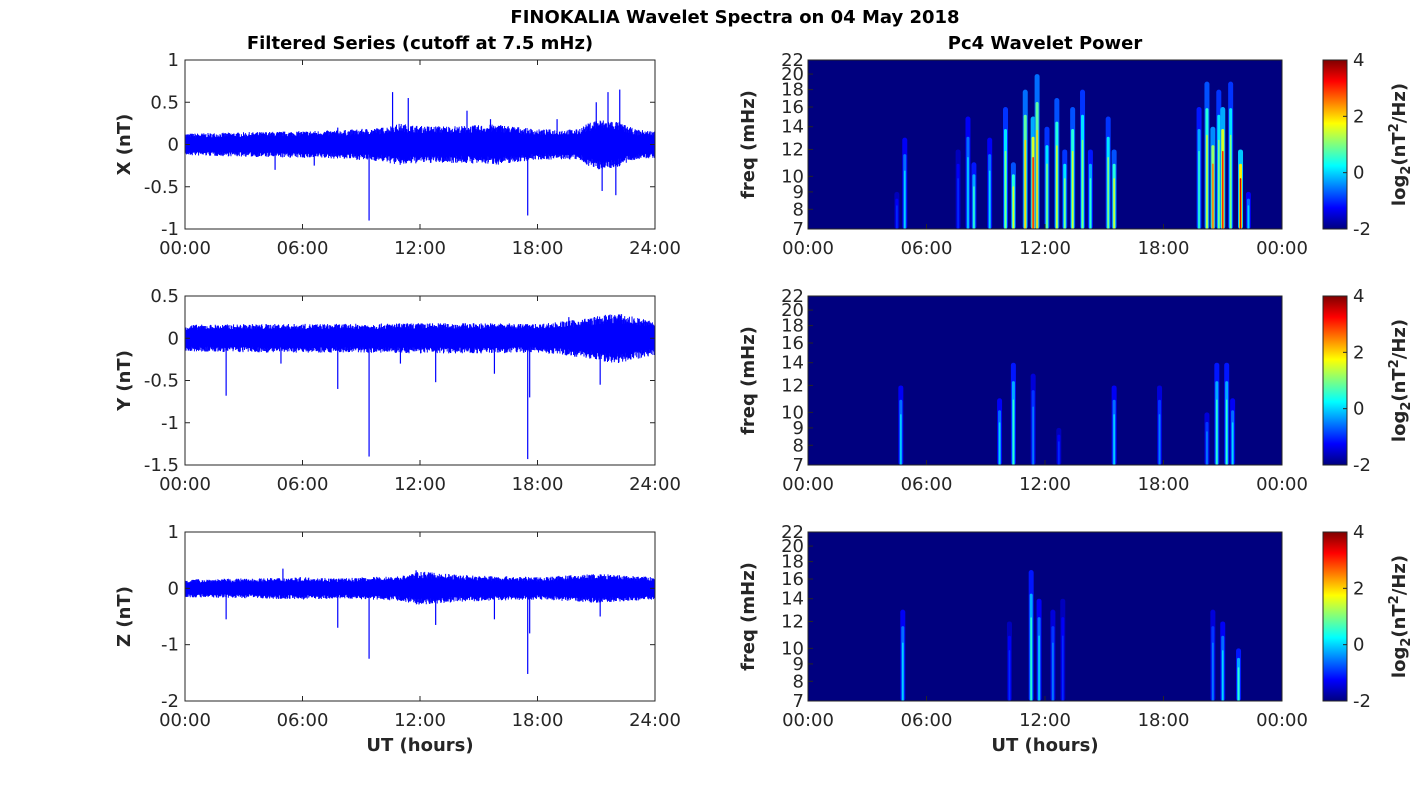 This screenshot has width=1418, height=788. What do you see at coordinates (798, 465) in the screenshot?
I see `y-tick-label: 7` at bounding box center [798, 465].